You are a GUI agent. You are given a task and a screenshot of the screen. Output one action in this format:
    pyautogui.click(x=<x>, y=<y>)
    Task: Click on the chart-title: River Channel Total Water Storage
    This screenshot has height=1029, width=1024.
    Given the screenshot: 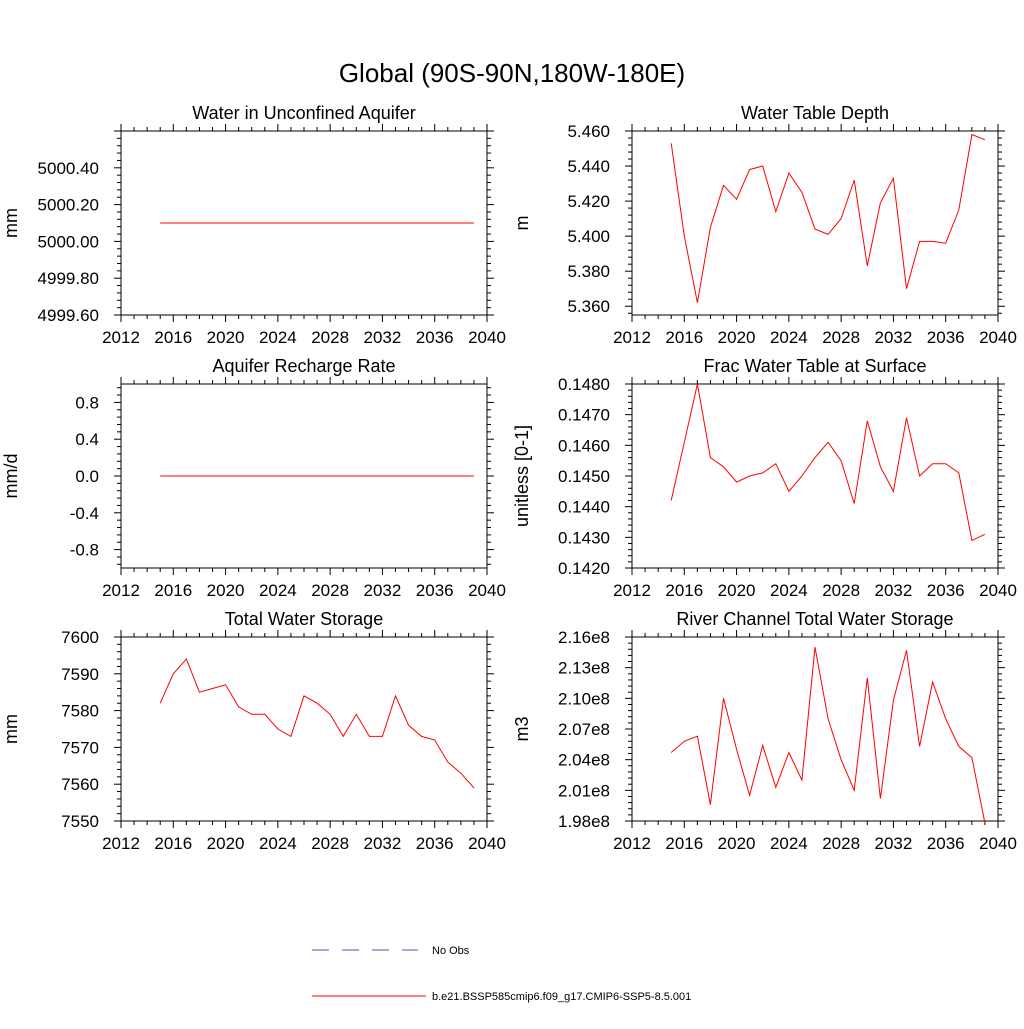 What is the action you would take?
    pyautogui.click(x=814, y=619)
    